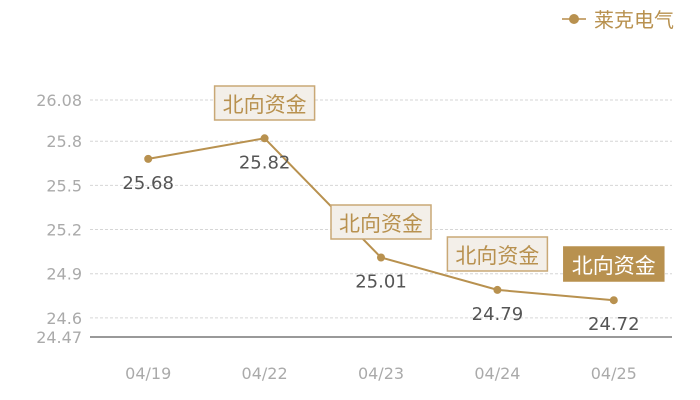  Describe the element at coordinates (64, 141) in the screenshot. I see `y-tick-label: 25.8` at that location.